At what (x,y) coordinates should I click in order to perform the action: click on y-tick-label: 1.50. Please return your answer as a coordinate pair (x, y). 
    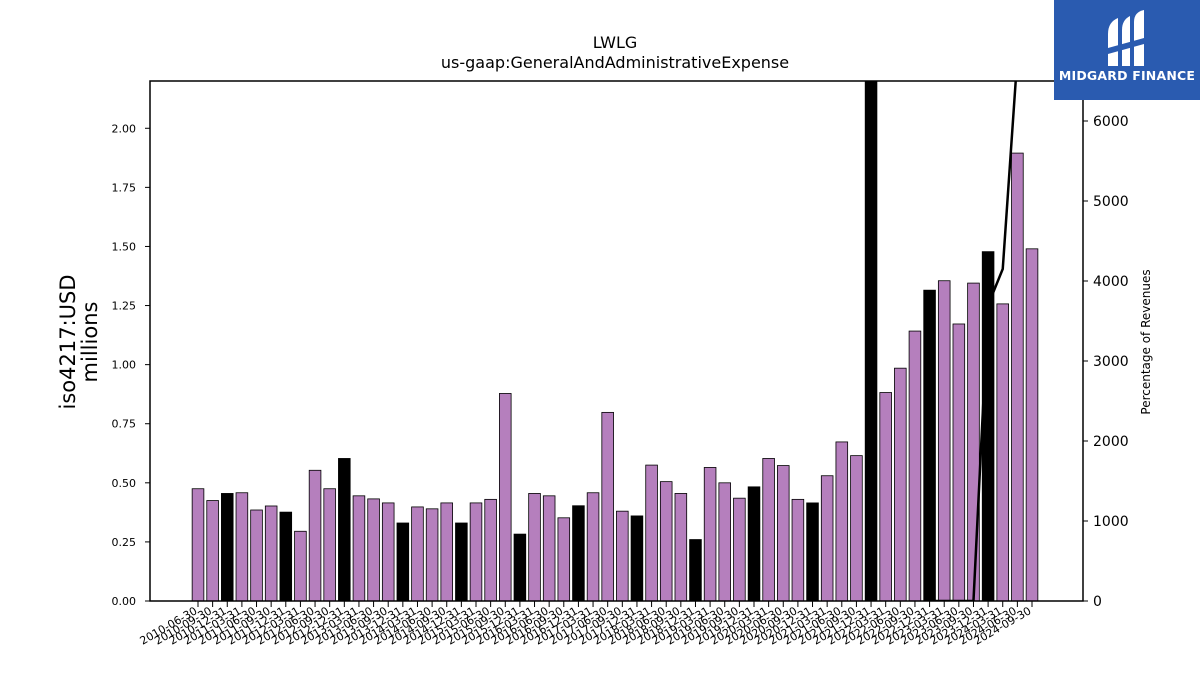
    Looking at the image, I should click on (124, 246).